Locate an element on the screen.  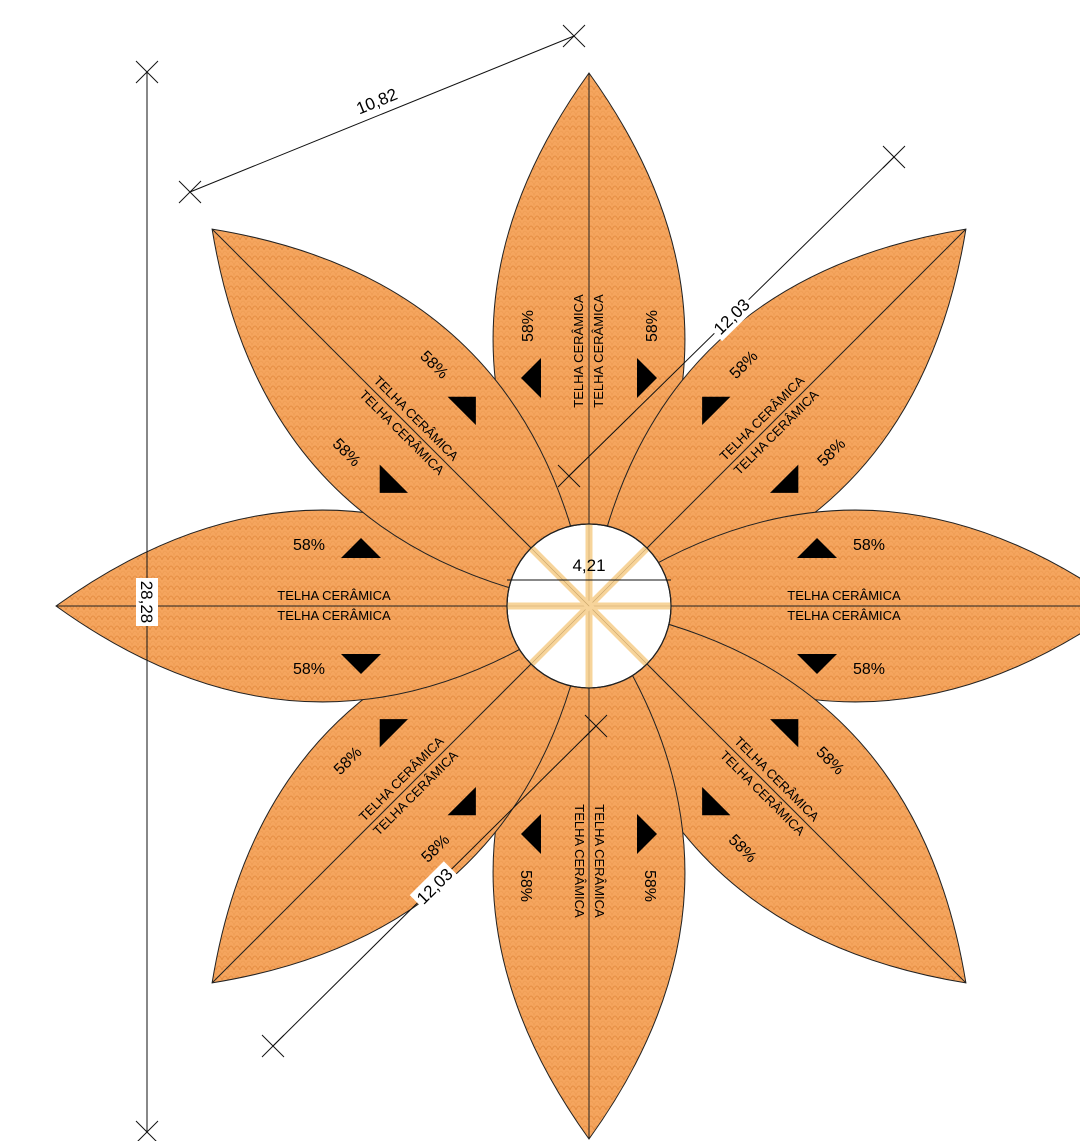
total-height-dimension-label-bg is located at coordinates (147, 602).